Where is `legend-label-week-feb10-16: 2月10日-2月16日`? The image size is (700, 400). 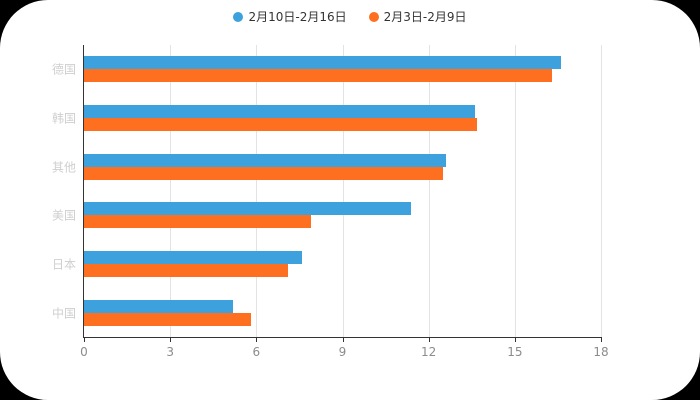 legend-label-week-feb10-16: 2月10日-2月16日 is located at coordinates (297, 17).